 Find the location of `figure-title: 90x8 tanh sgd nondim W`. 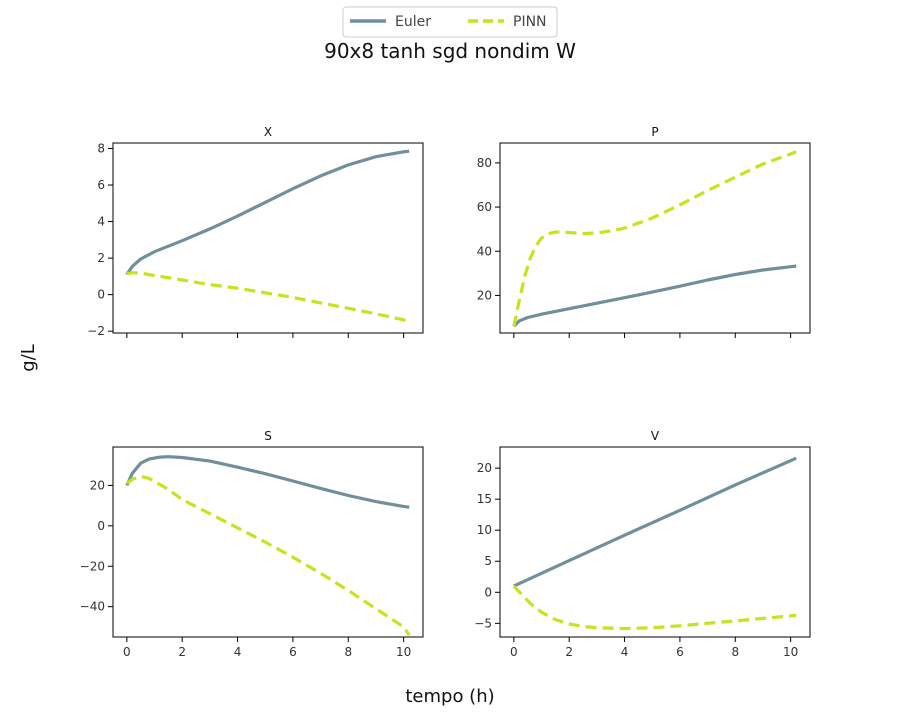

figure-title: 90x8 tanh sgd nondim W is located at coordinates (450, 51).